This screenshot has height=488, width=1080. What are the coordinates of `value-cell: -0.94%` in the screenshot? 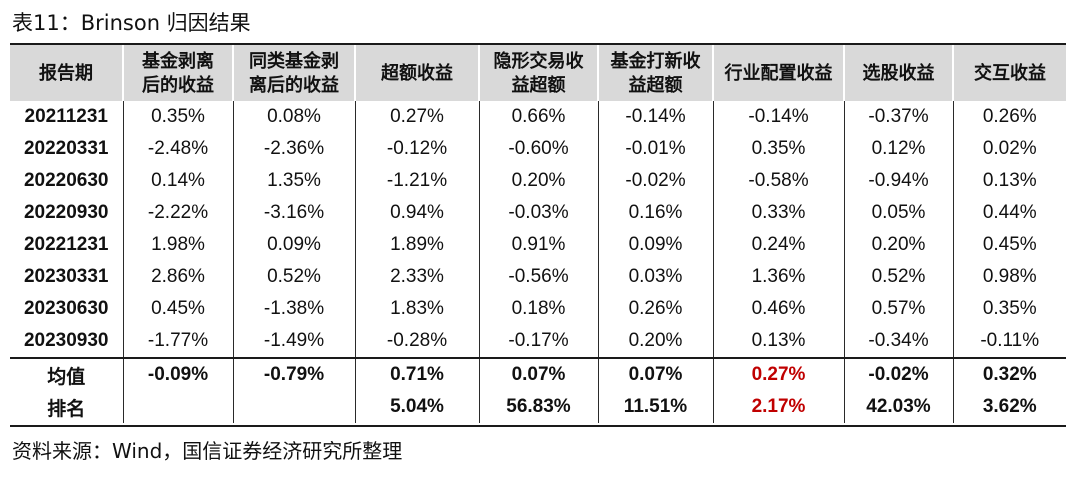 It's located at (899, 181).